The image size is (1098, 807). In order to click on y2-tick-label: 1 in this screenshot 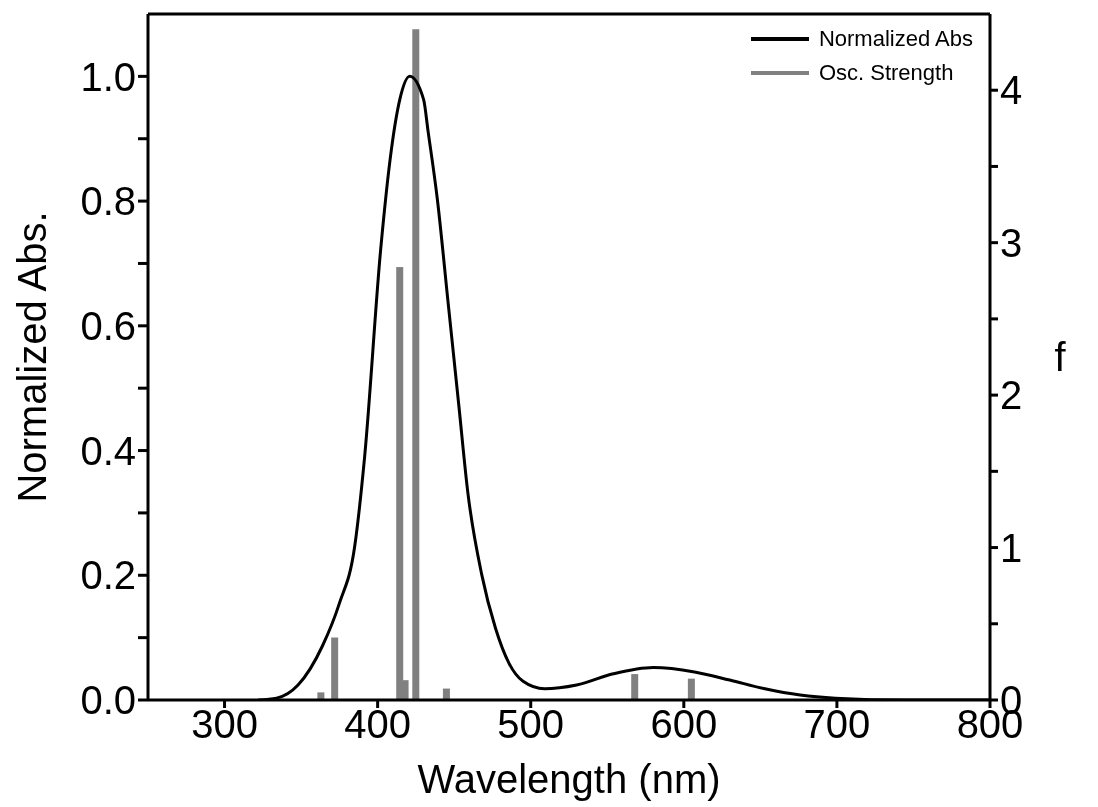, I will do `click(1011, 547)`.